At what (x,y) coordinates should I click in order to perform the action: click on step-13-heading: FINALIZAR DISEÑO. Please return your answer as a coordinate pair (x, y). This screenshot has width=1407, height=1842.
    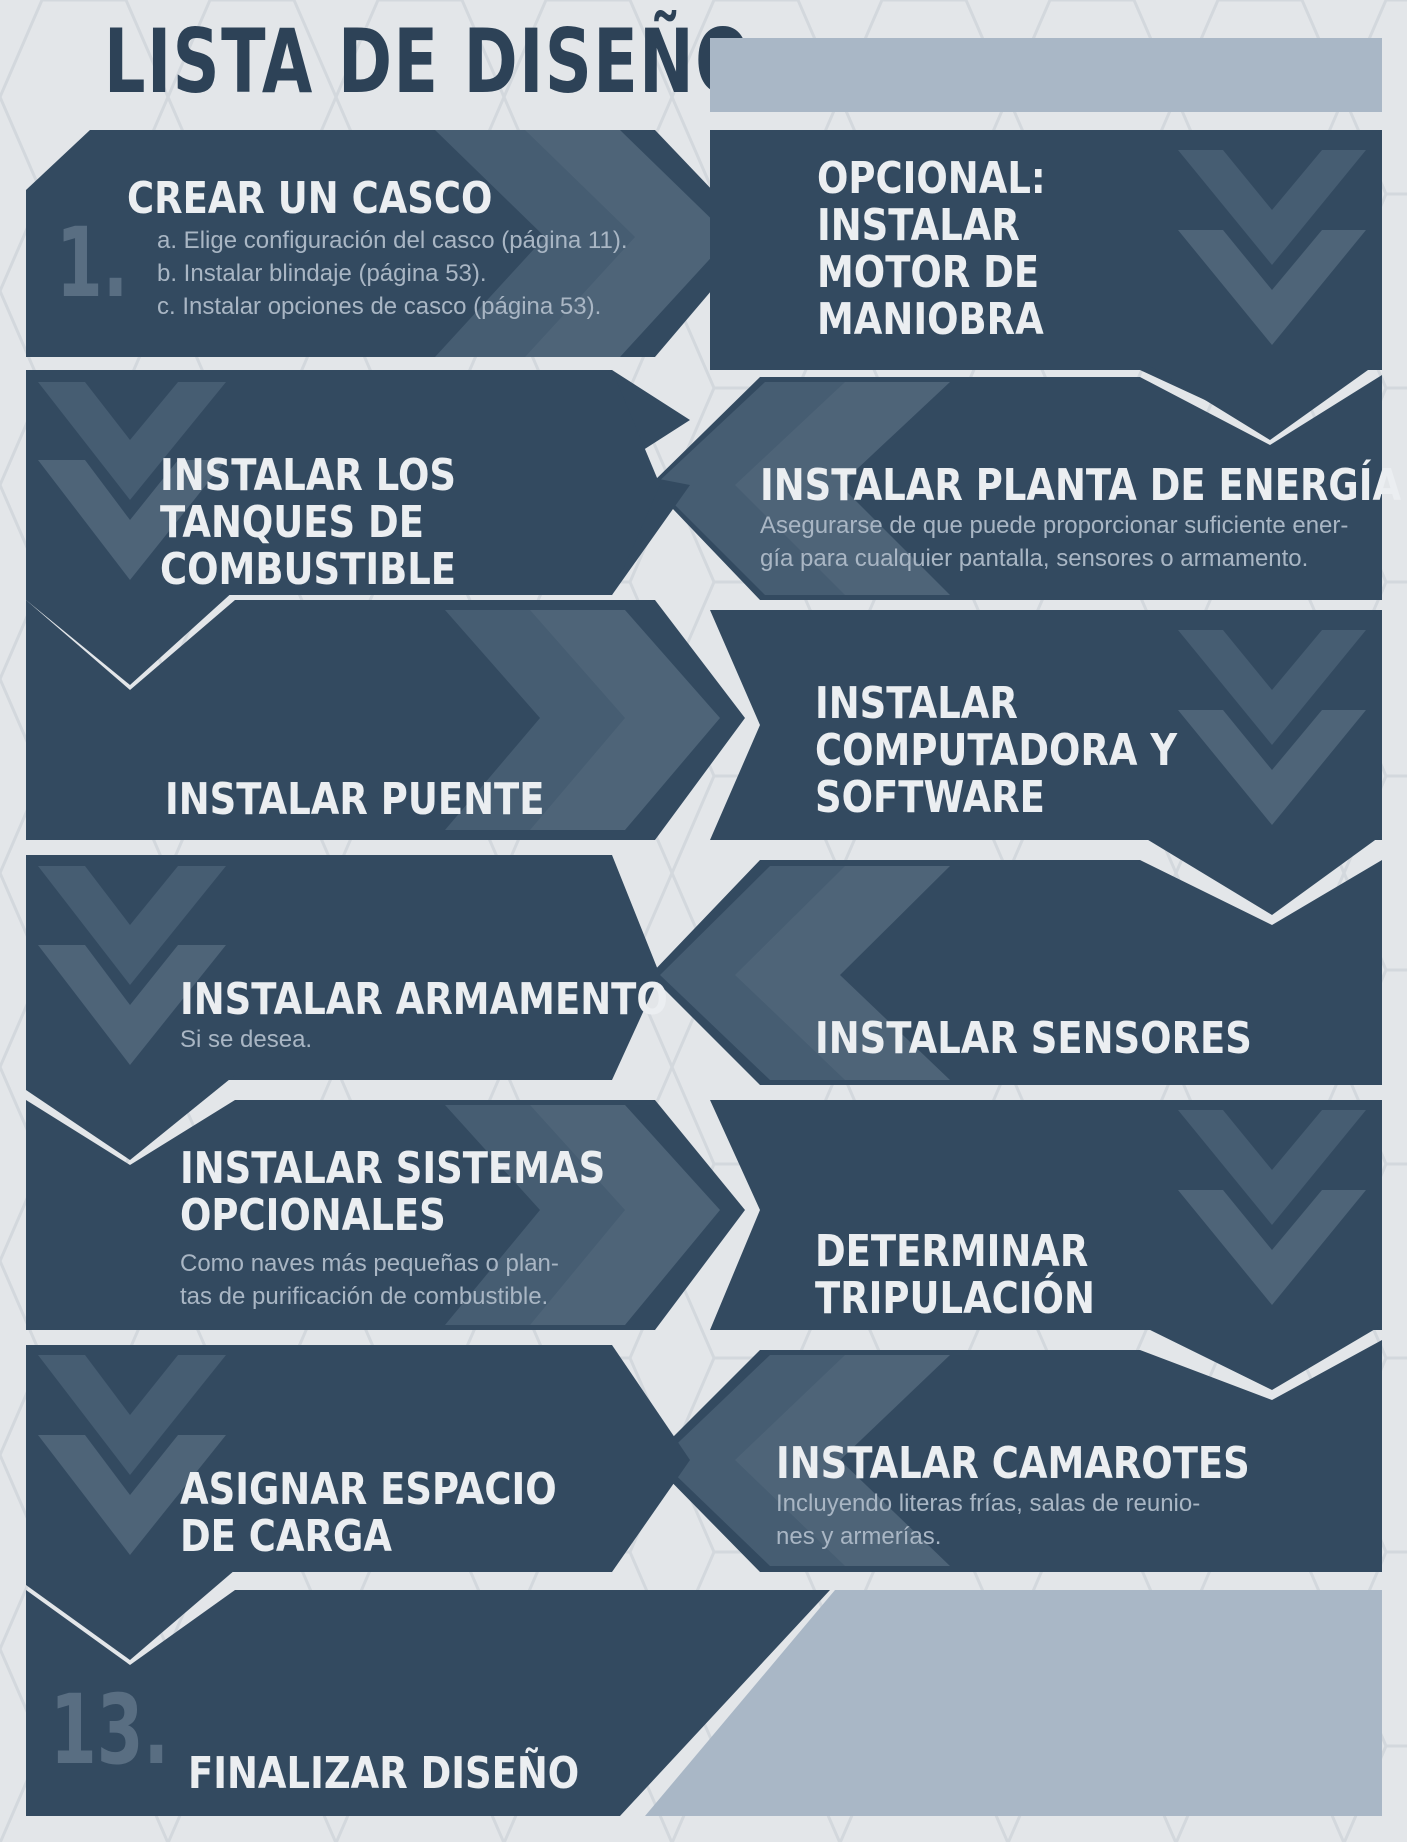
    Looking at the image, I should click on (384, 1773).